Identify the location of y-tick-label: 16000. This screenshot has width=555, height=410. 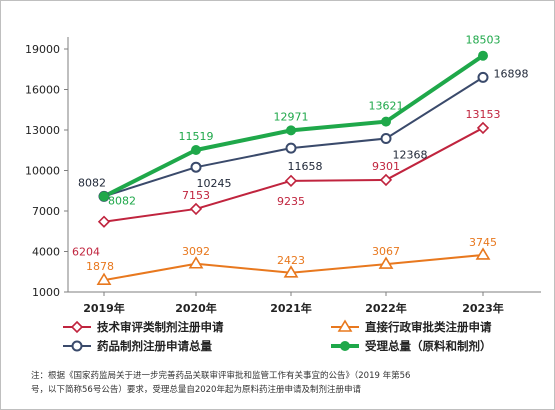
(42, 90).